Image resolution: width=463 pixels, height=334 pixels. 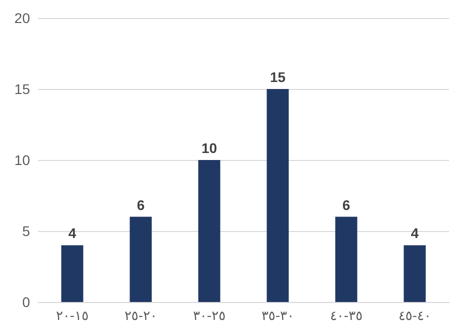 I want to click on x-tick-label: ٢٥-٣٠, so click(x=209, y=316).